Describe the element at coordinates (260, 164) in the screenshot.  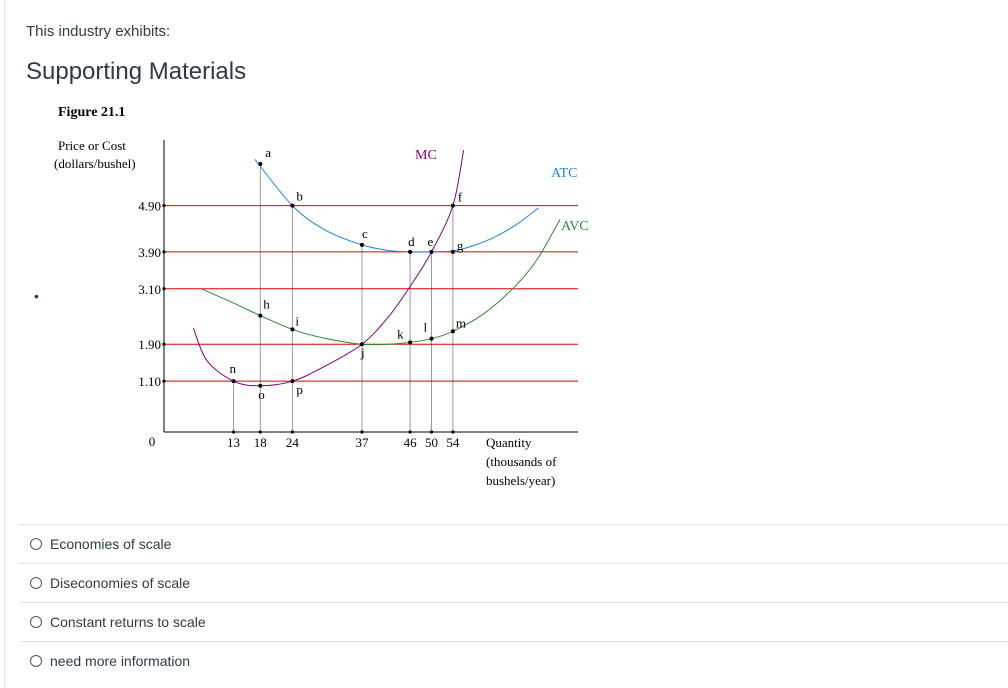
I see `point-a` at that location.